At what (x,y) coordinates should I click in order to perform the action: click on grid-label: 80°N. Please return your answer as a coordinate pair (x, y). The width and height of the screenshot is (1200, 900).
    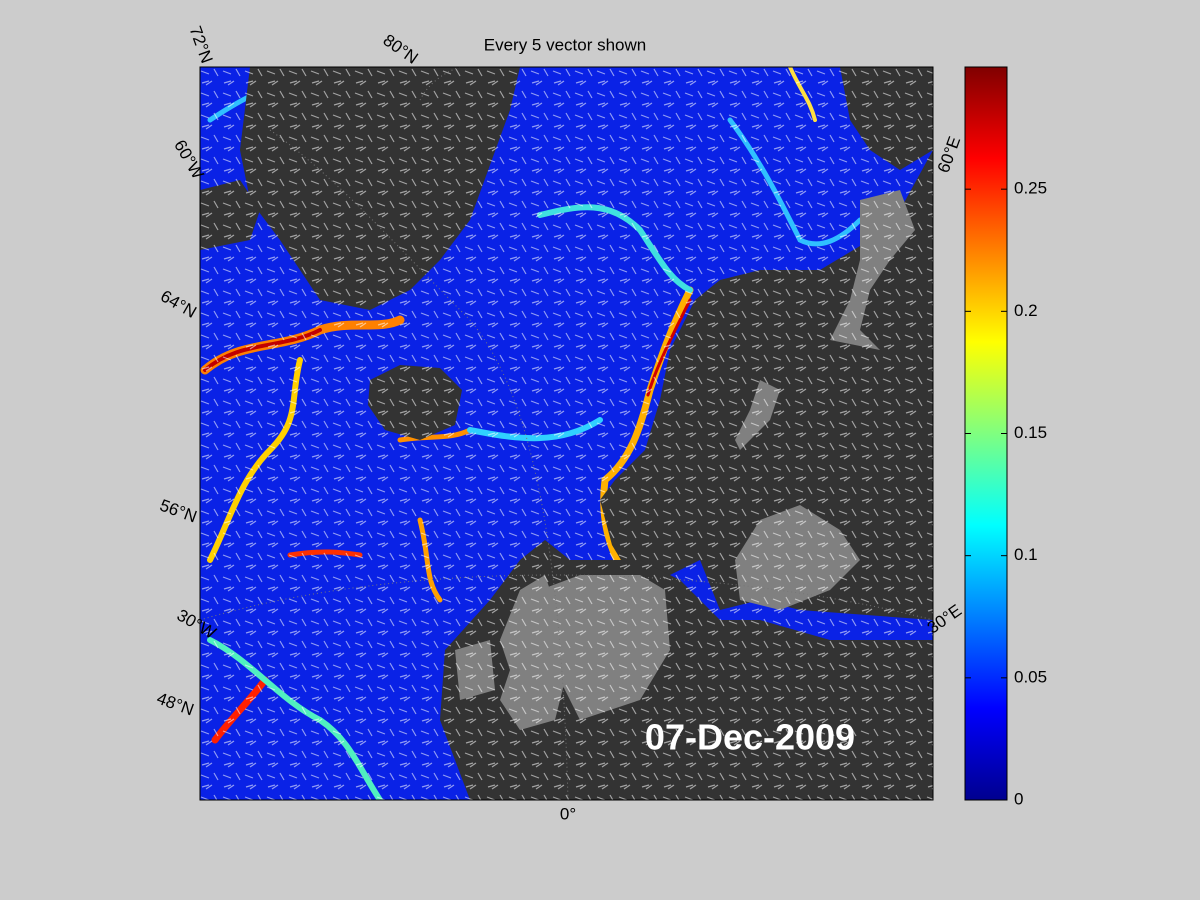
    Looking at the image, I should click on (401, 48).